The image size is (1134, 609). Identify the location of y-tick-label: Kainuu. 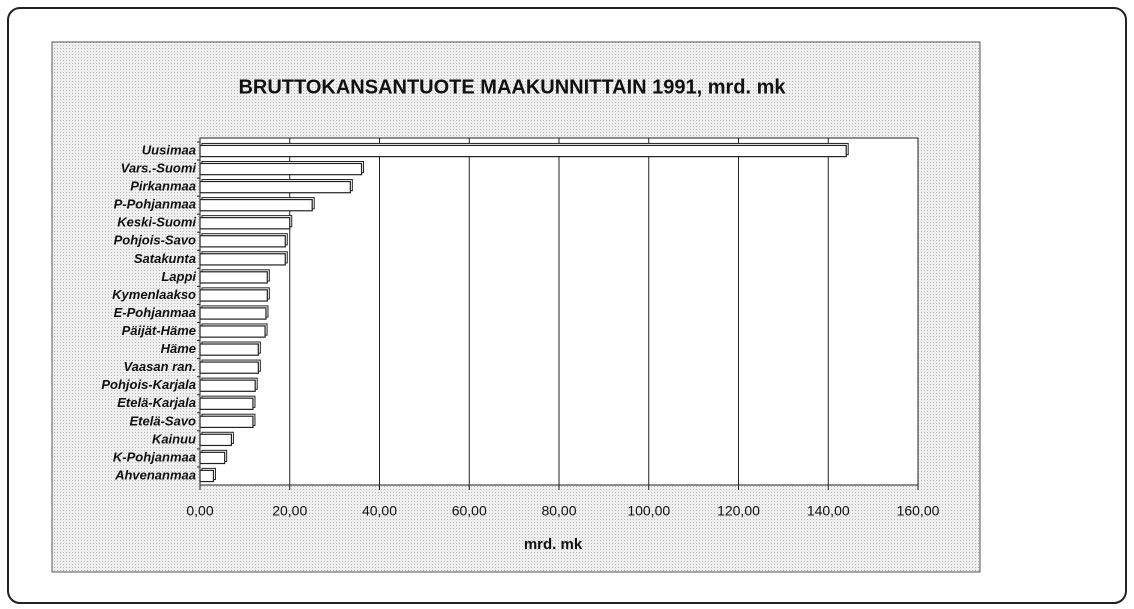
(174, 438).